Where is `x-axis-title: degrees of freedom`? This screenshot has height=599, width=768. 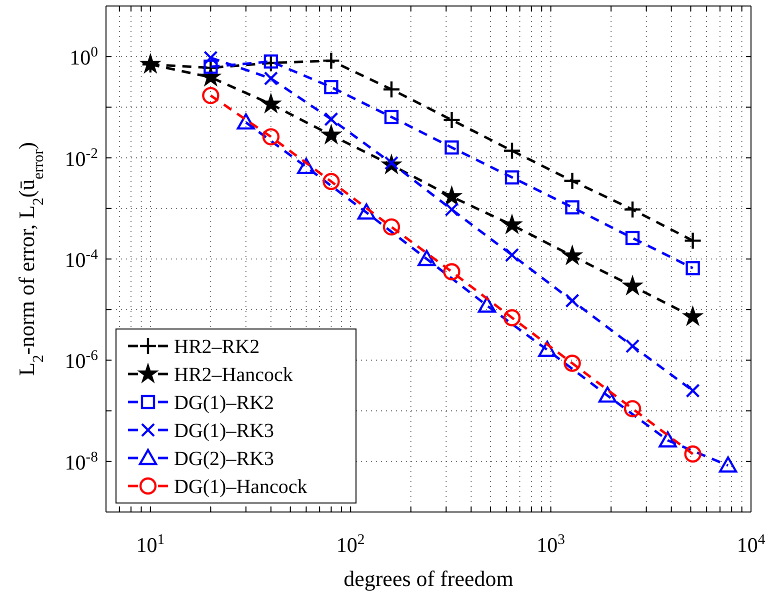 x-axis-title: degrees of freedom is located at coordinates (429, 578).